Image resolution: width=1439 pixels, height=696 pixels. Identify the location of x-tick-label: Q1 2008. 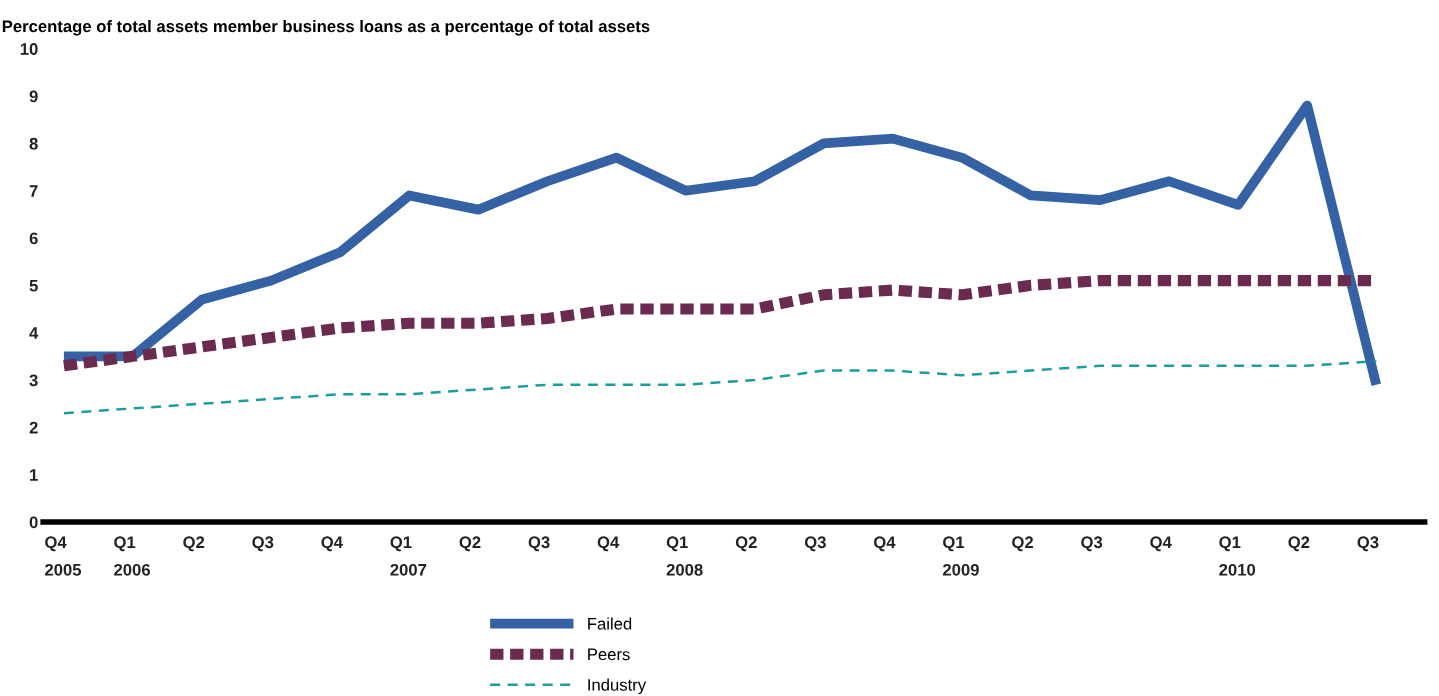
(684, 556).